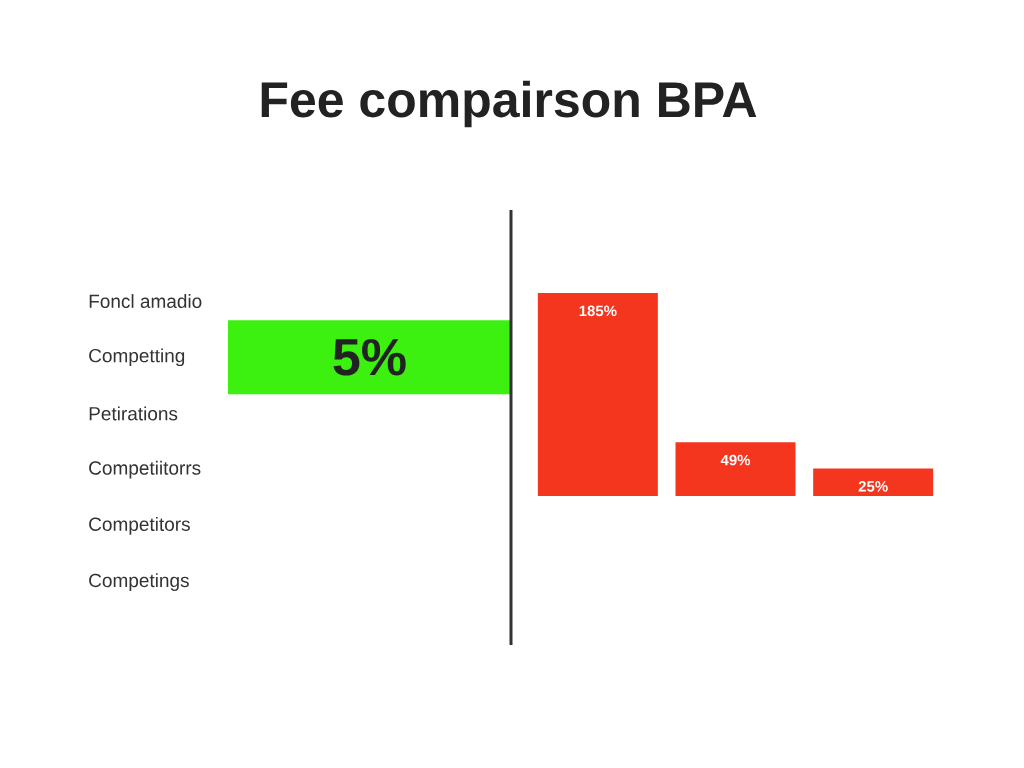 The width and height of the screenshot is (1024, 768). What do you see at coordinates (598, 311) in the screenshot?
I see `data-label: 185%` at bounding box center [598, 311].